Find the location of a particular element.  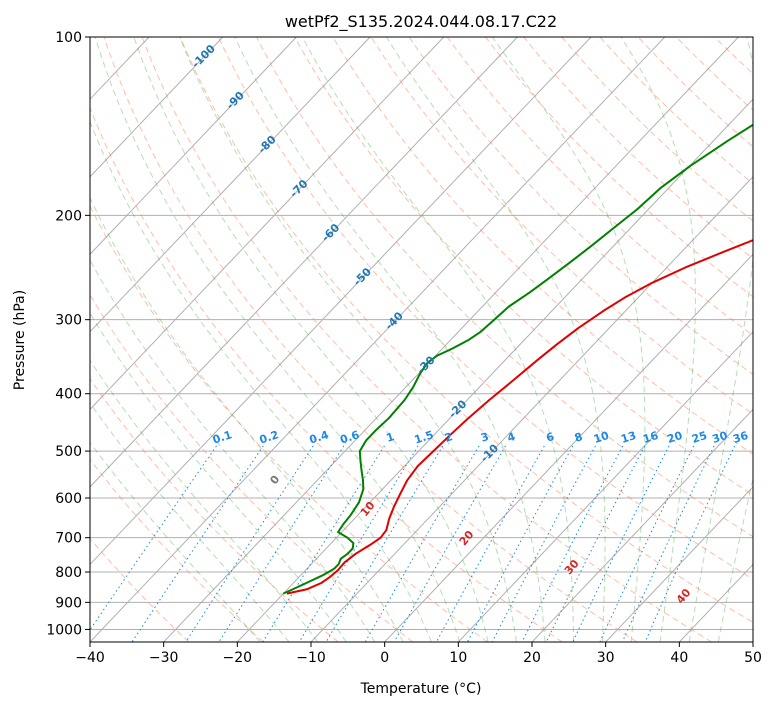

x-tick-label: 30 is located at coordinates (606, 658).